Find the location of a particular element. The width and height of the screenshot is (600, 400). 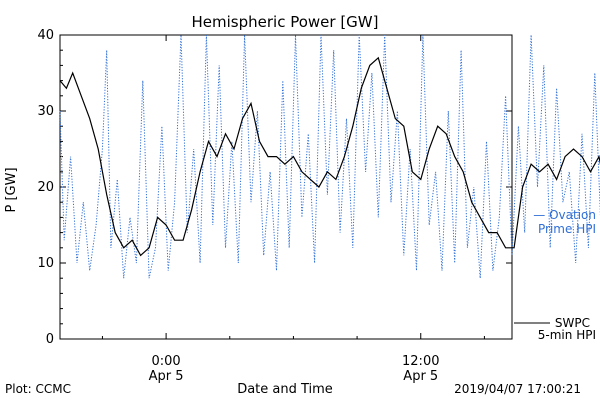

y-tick-label: 10 is located at coordinates (45, 263).